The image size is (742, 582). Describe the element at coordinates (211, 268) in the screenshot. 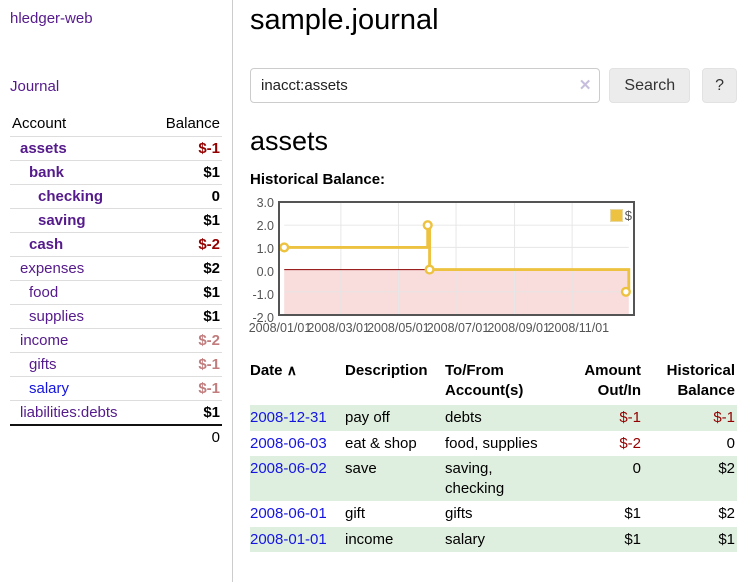

I see `account-balance: $2` at that location.